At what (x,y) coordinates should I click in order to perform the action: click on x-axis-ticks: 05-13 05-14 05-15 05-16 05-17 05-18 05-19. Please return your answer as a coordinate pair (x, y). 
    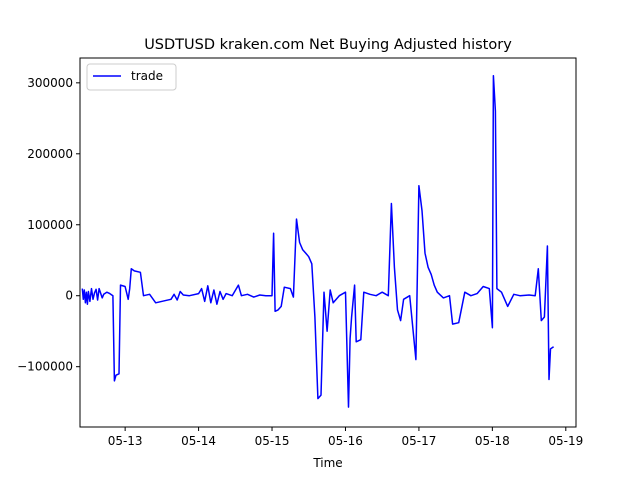
    Looking at the image, I should click on (345, 437).